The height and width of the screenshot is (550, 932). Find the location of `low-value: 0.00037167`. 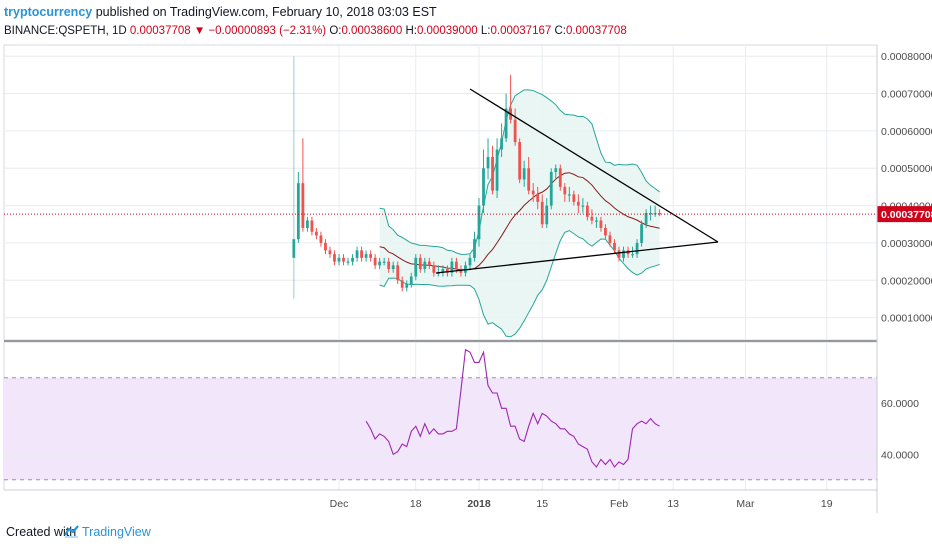

low-value: 0.00037167 is located at coordinates (521, 31).